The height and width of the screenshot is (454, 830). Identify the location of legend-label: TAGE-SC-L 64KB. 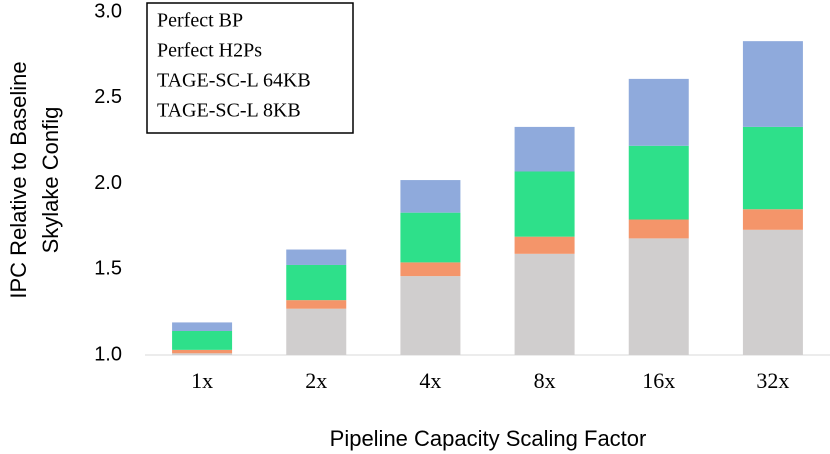
(234, 81).